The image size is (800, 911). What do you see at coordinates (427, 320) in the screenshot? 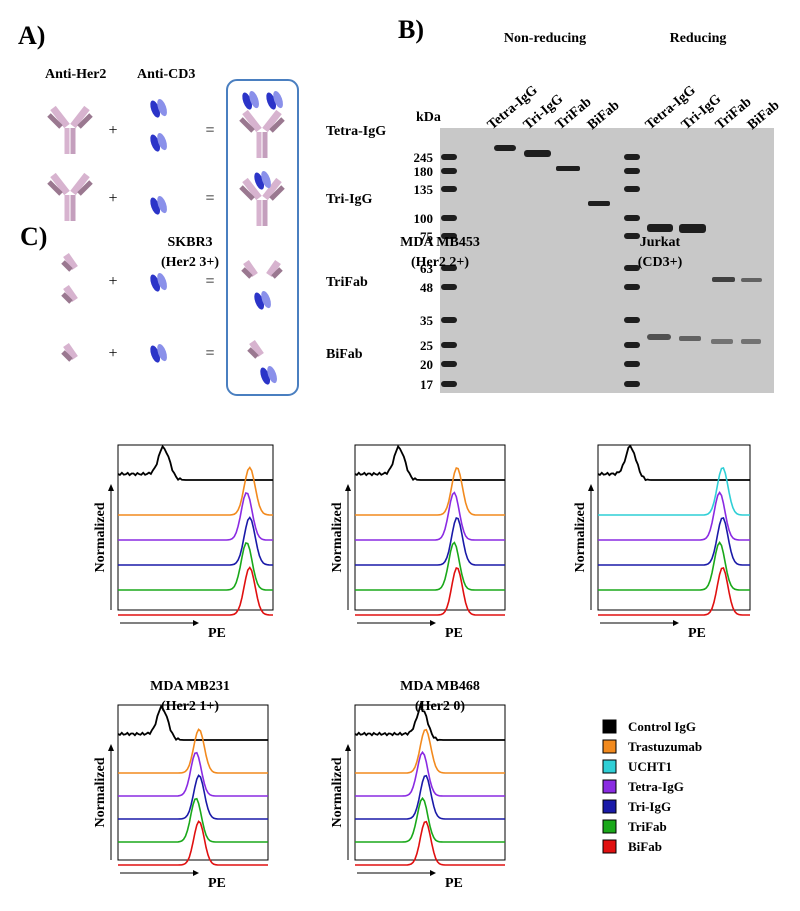
I see `marker-label: 35` at bounding box center [427, 320].